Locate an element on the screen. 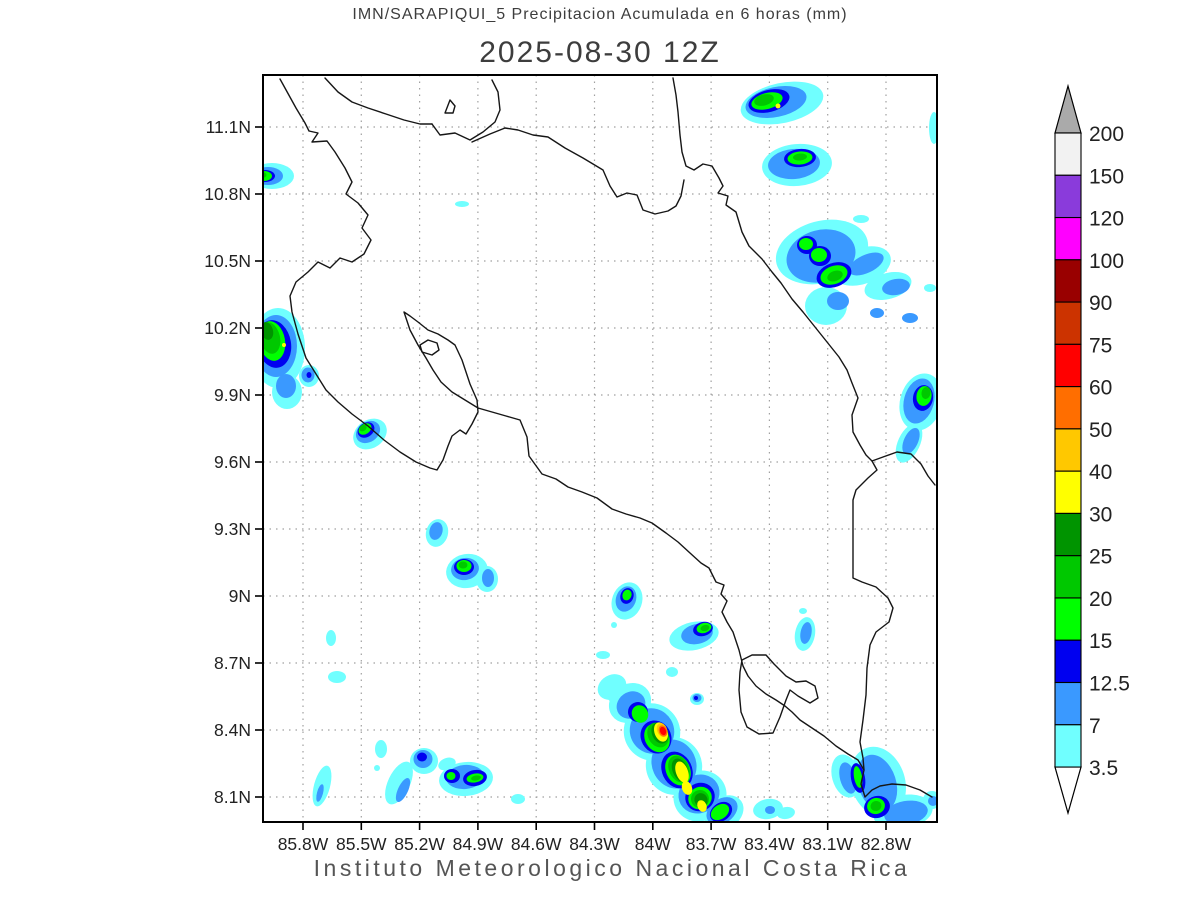 This screenshot has width=1200, height=900. lon-tick-label: 84.9W is located at coordinates (478, 844).